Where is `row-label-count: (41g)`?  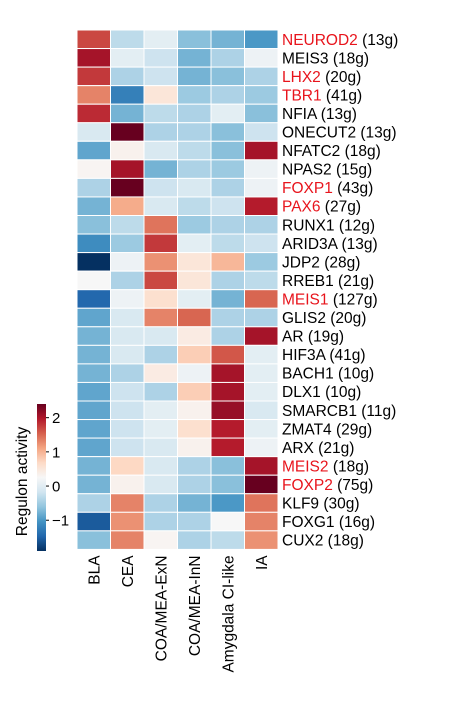
row-label-count: (41g) is located at coordinates (342, 95).